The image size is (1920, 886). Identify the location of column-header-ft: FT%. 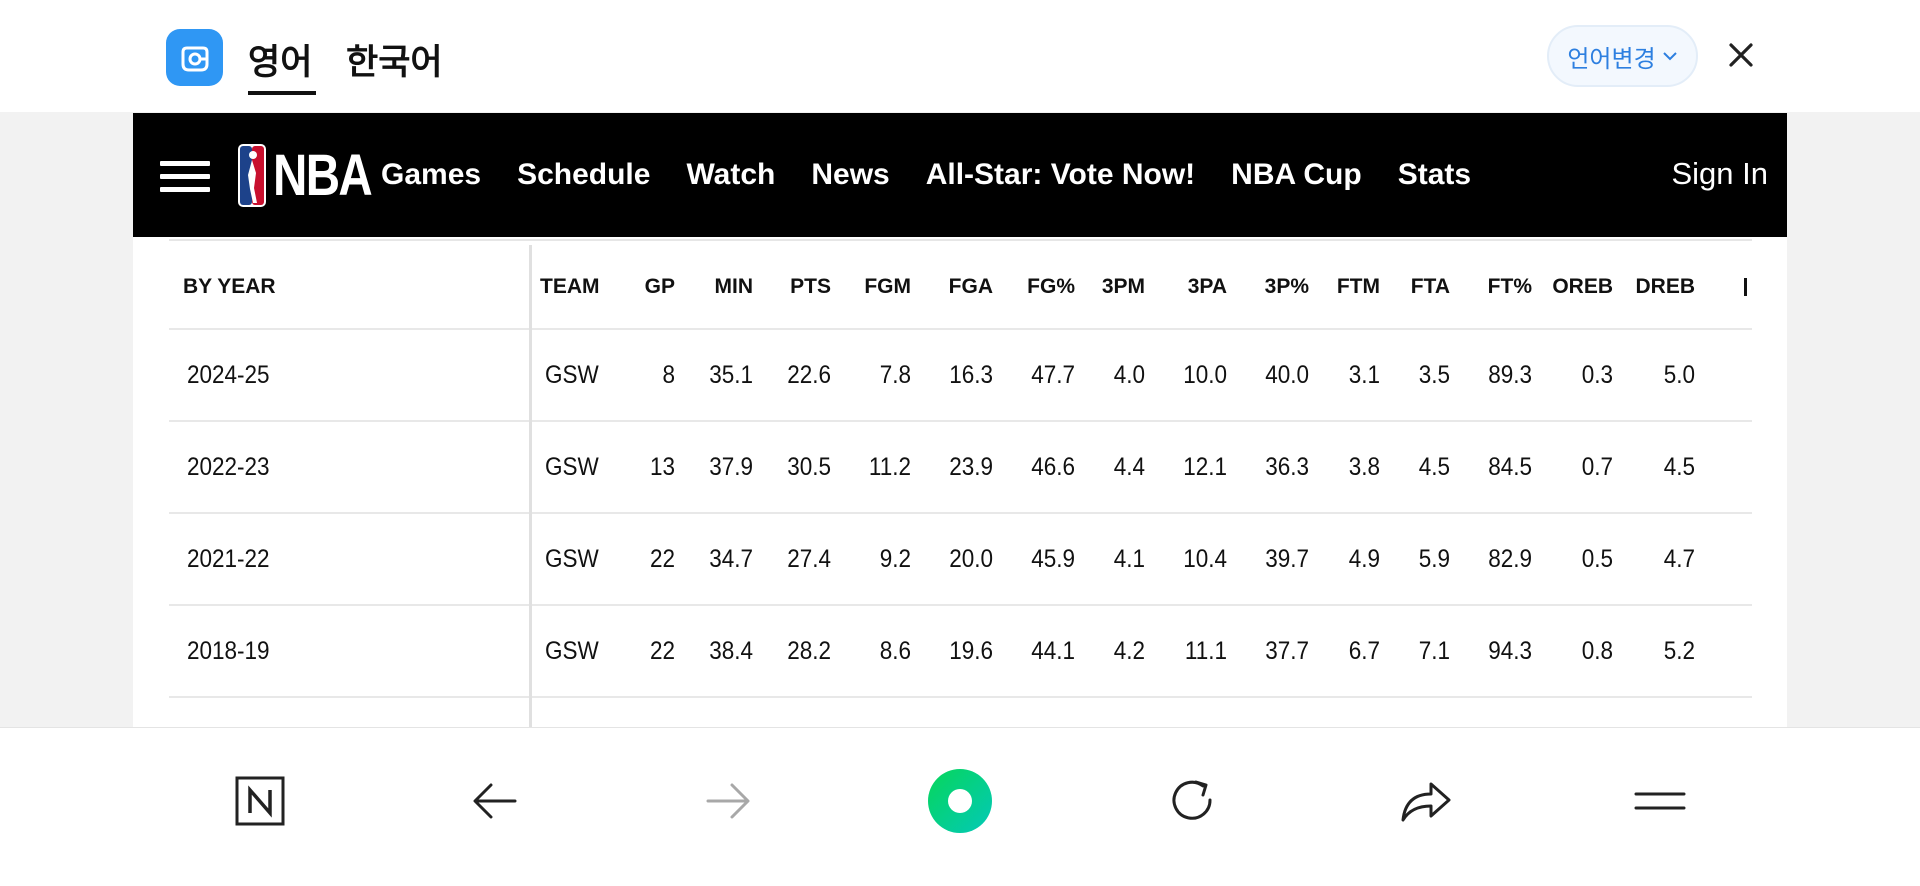
(1509, 286).